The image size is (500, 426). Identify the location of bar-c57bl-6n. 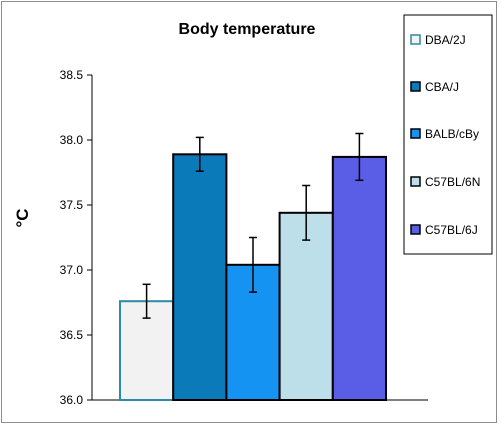
(306, 306).